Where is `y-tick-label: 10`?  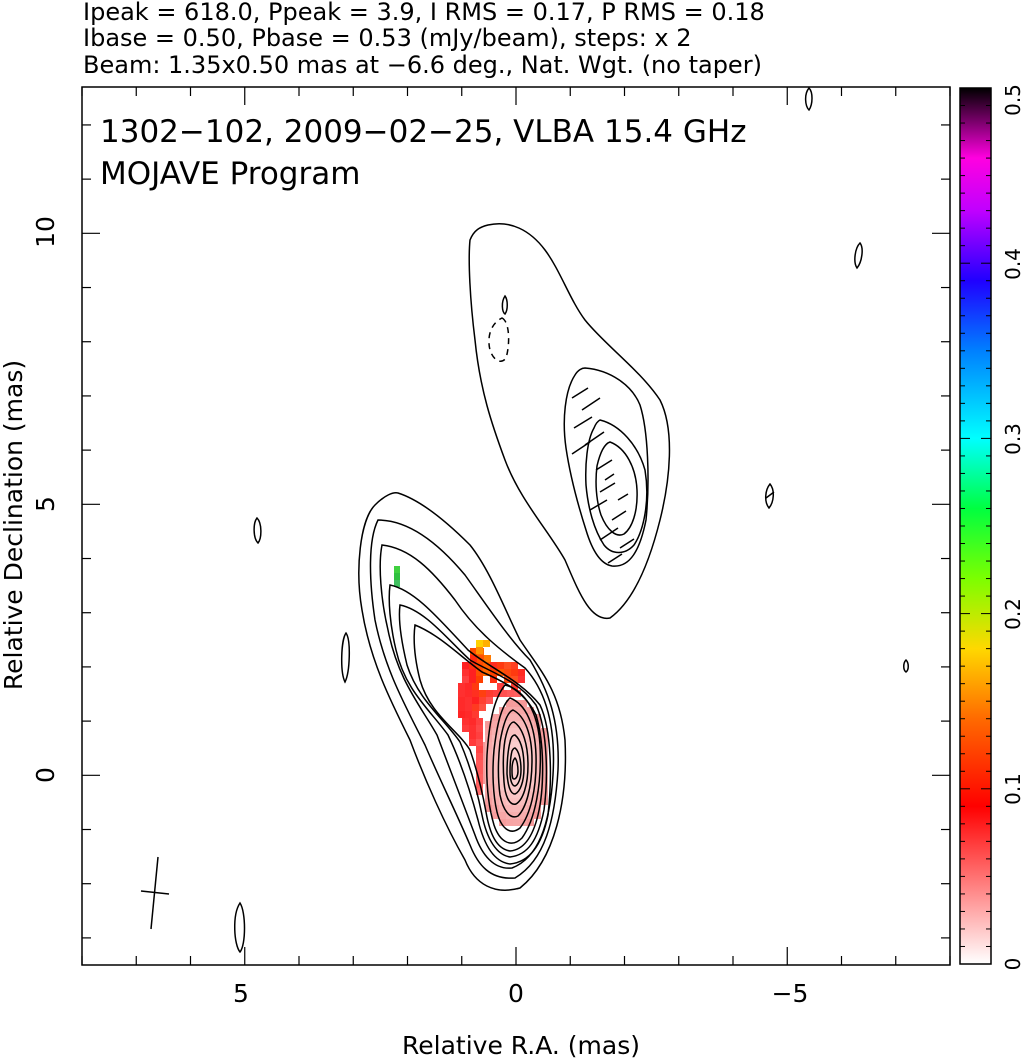 y-tick-label: 10 is located at coordinates (45, 232).